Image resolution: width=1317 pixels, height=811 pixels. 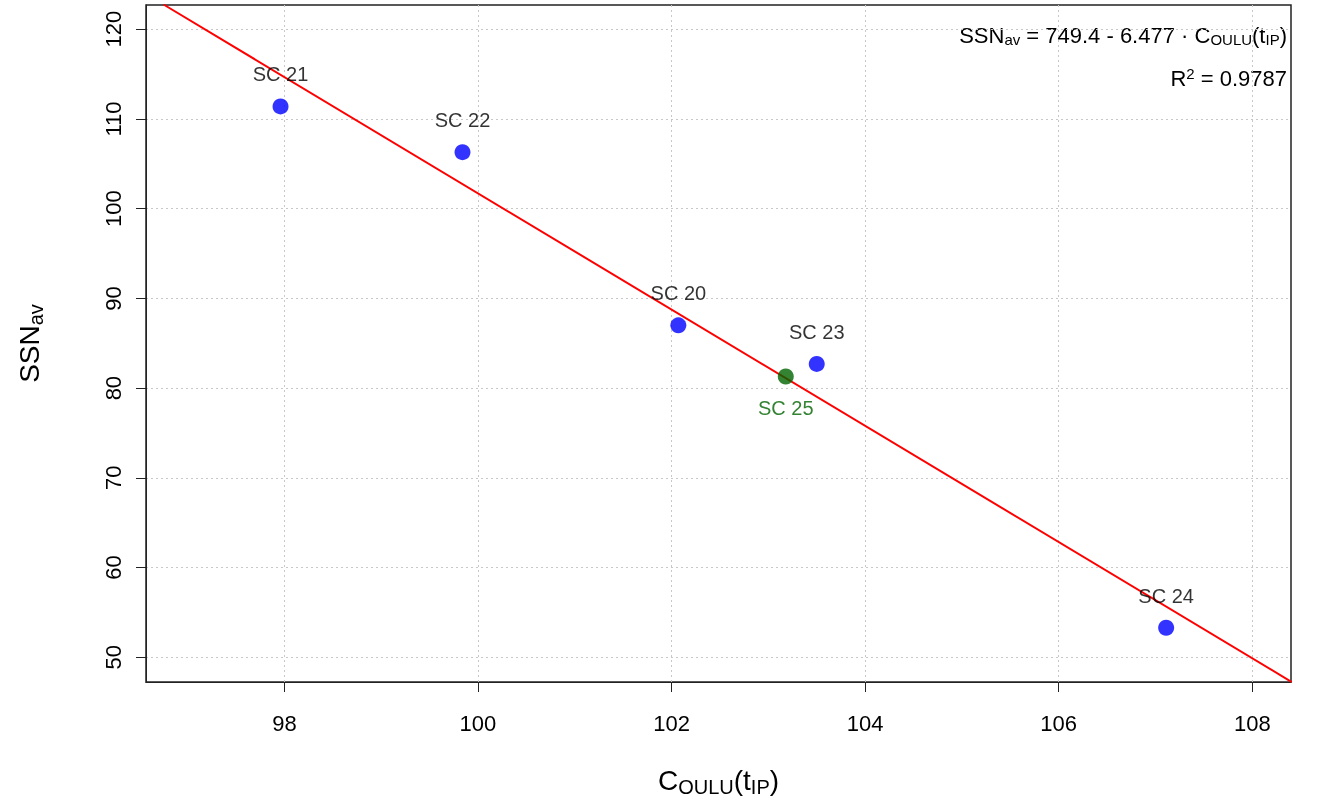 What do you see at coordinates (785, 408) in the screenshot?
I see `series-label: SC 25` at bounding box center [785, 408].